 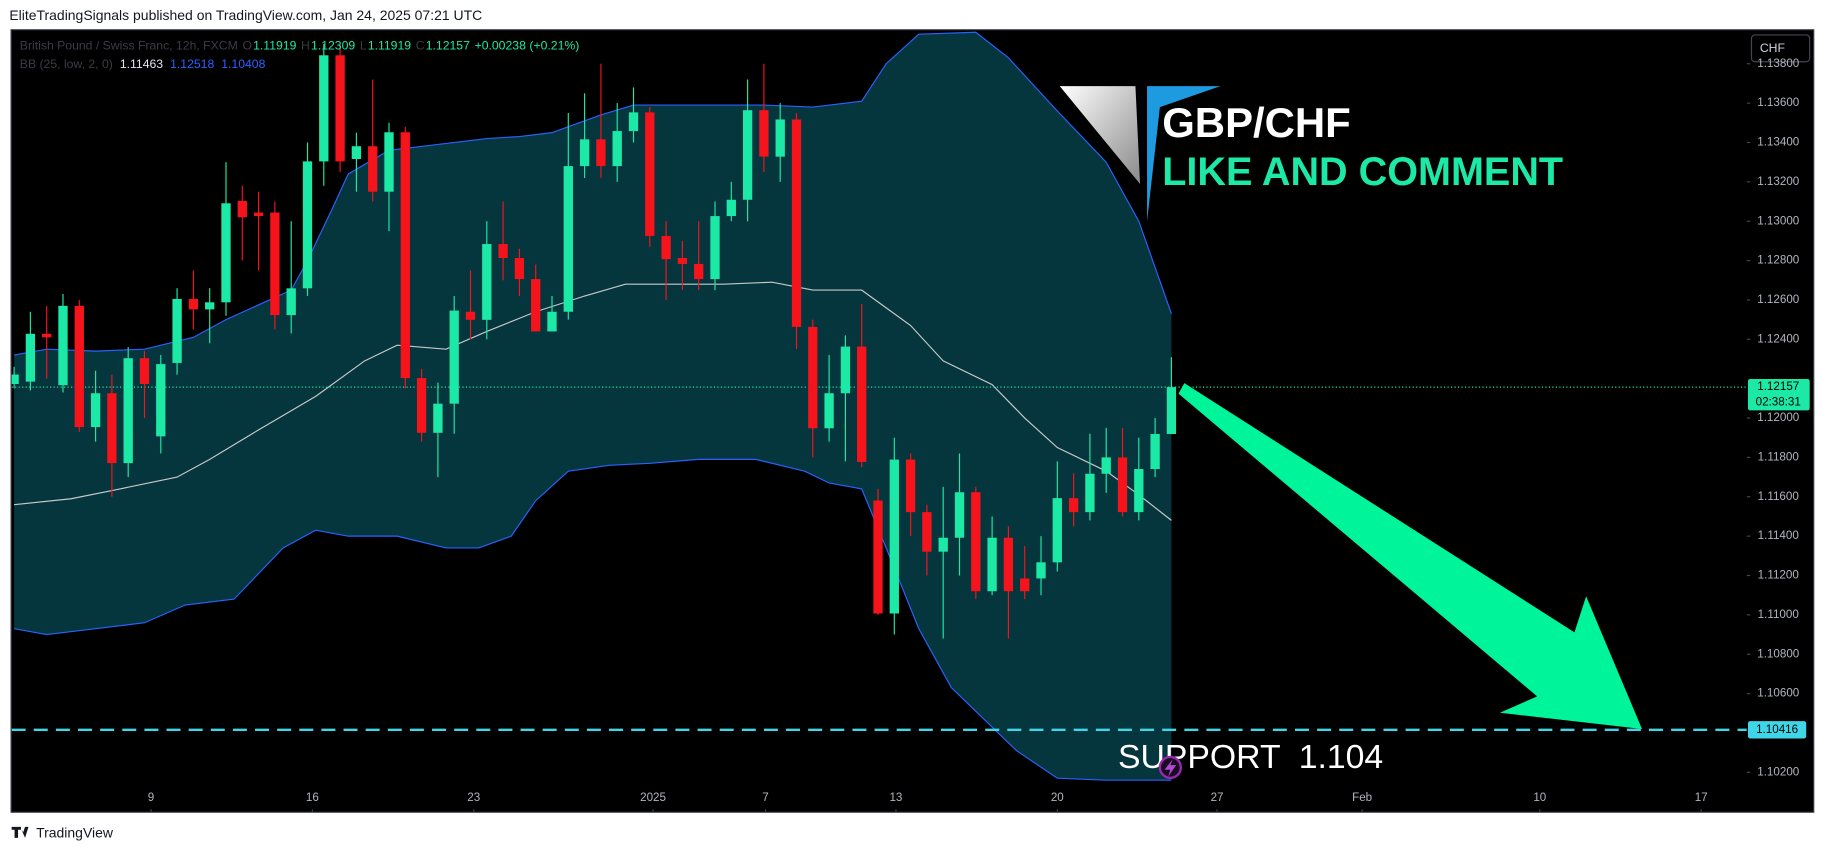 I want to click on x-tick-label: 9, so click(x=151, y=797).